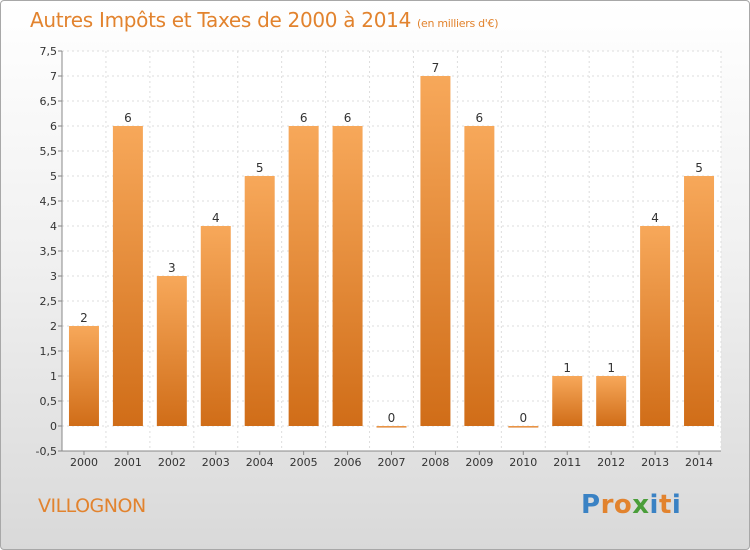 This screenshot has height=550, width=750. Describe the element at coordinates (641, 505) in the screenshot. I see `logo-letter: x` at that location.